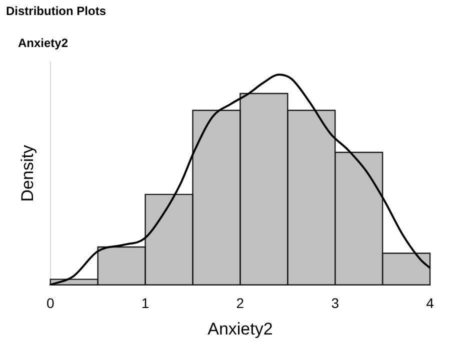 The height and width of the screenshot is (348, 474). I want to click on chart-subtitle: Anxiety2, so click(43, 43).